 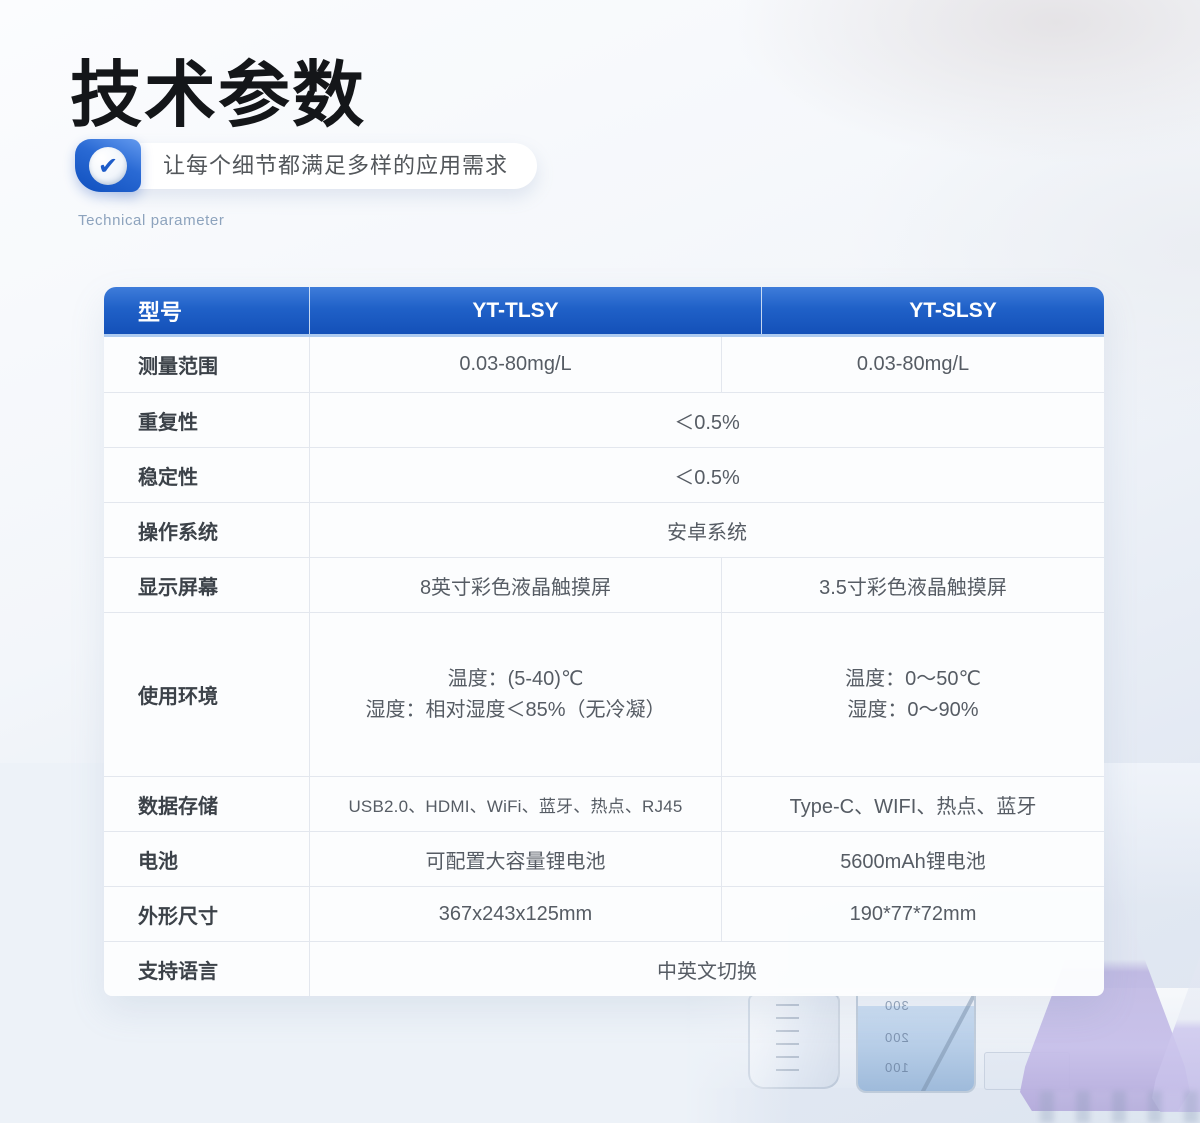 I want to click on row-label: 电池, so click(x=158, y=861).